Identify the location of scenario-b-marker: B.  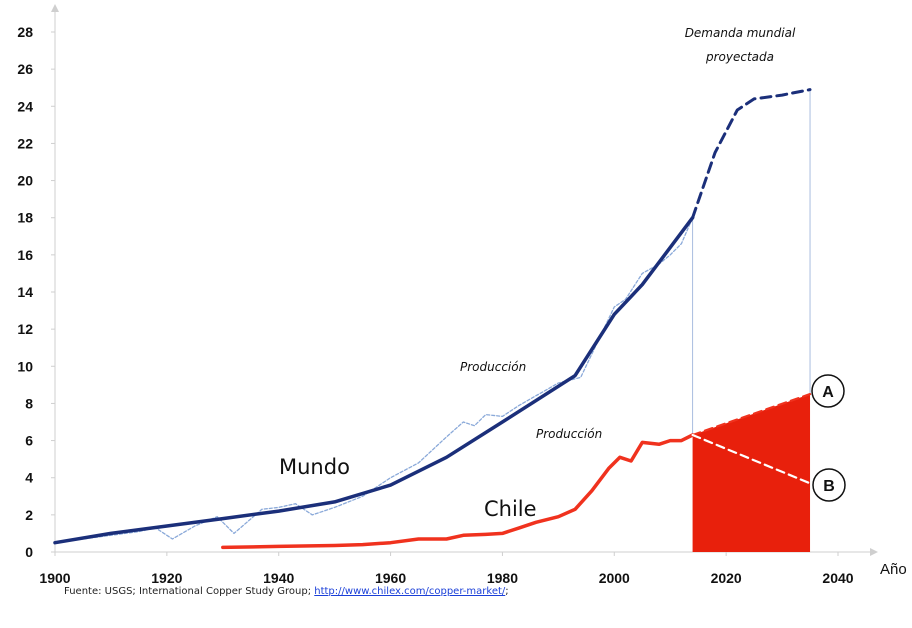
(829, 485).